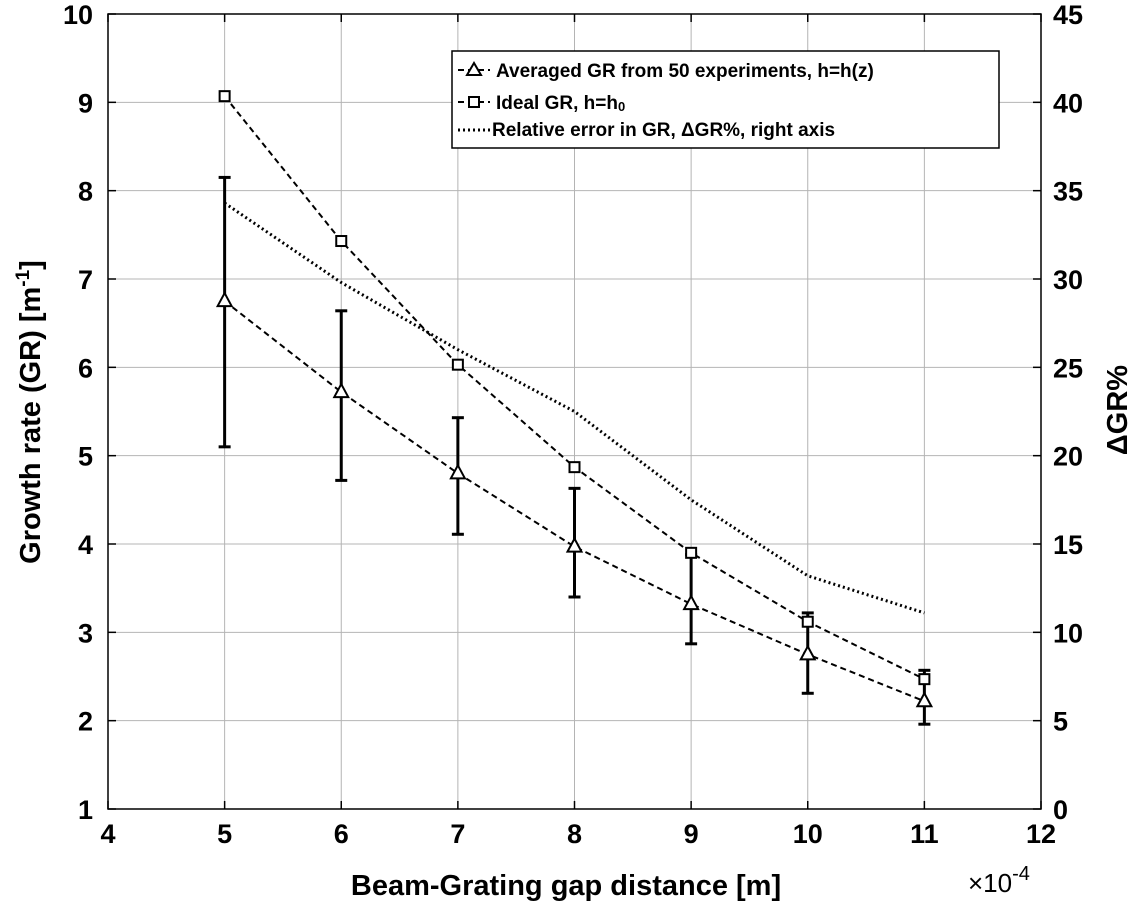 This screenshot has width=1137, height=909. Describe the element at coordinates (1118, 410) in the screenshot. I see `y2-axis-label: ΔGR%` at that location.